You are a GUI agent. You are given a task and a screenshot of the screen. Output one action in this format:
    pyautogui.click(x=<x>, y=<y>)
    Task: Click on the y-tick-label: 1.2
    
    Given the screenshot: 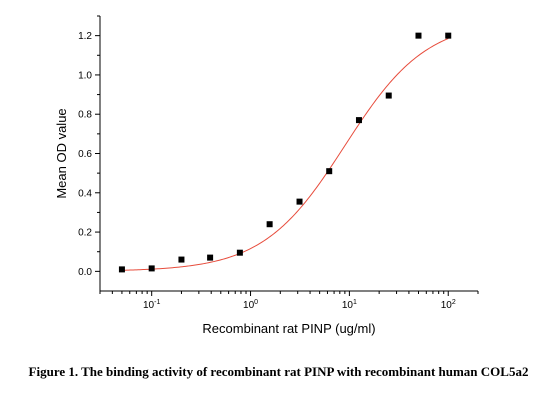 What is the action you would take?
    pyautogui.click(x=85, y=36)
    